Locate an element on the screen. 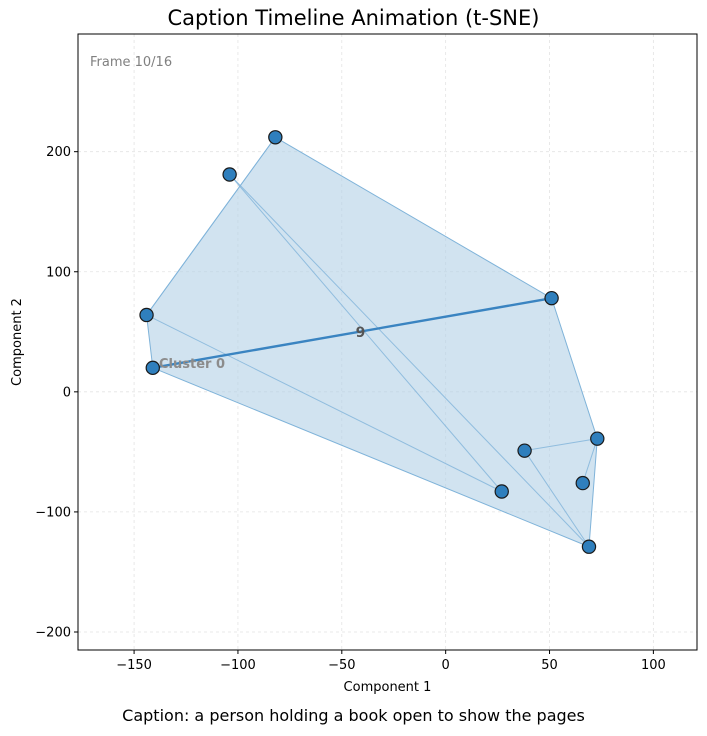 The image size is (707, 736). x-tick-label: 100 is located at coordinates (653, 665).